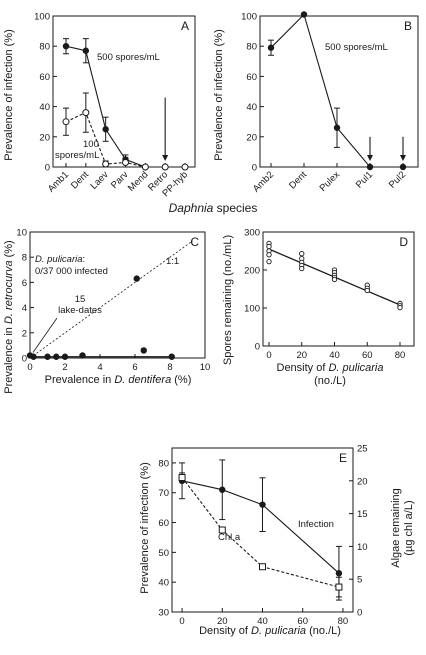 The width and height of the screenshot is (426, 655). Describe the element at coordinates (370, 157) in the screenshot. I see `panel-b-arrow-head` at that location.